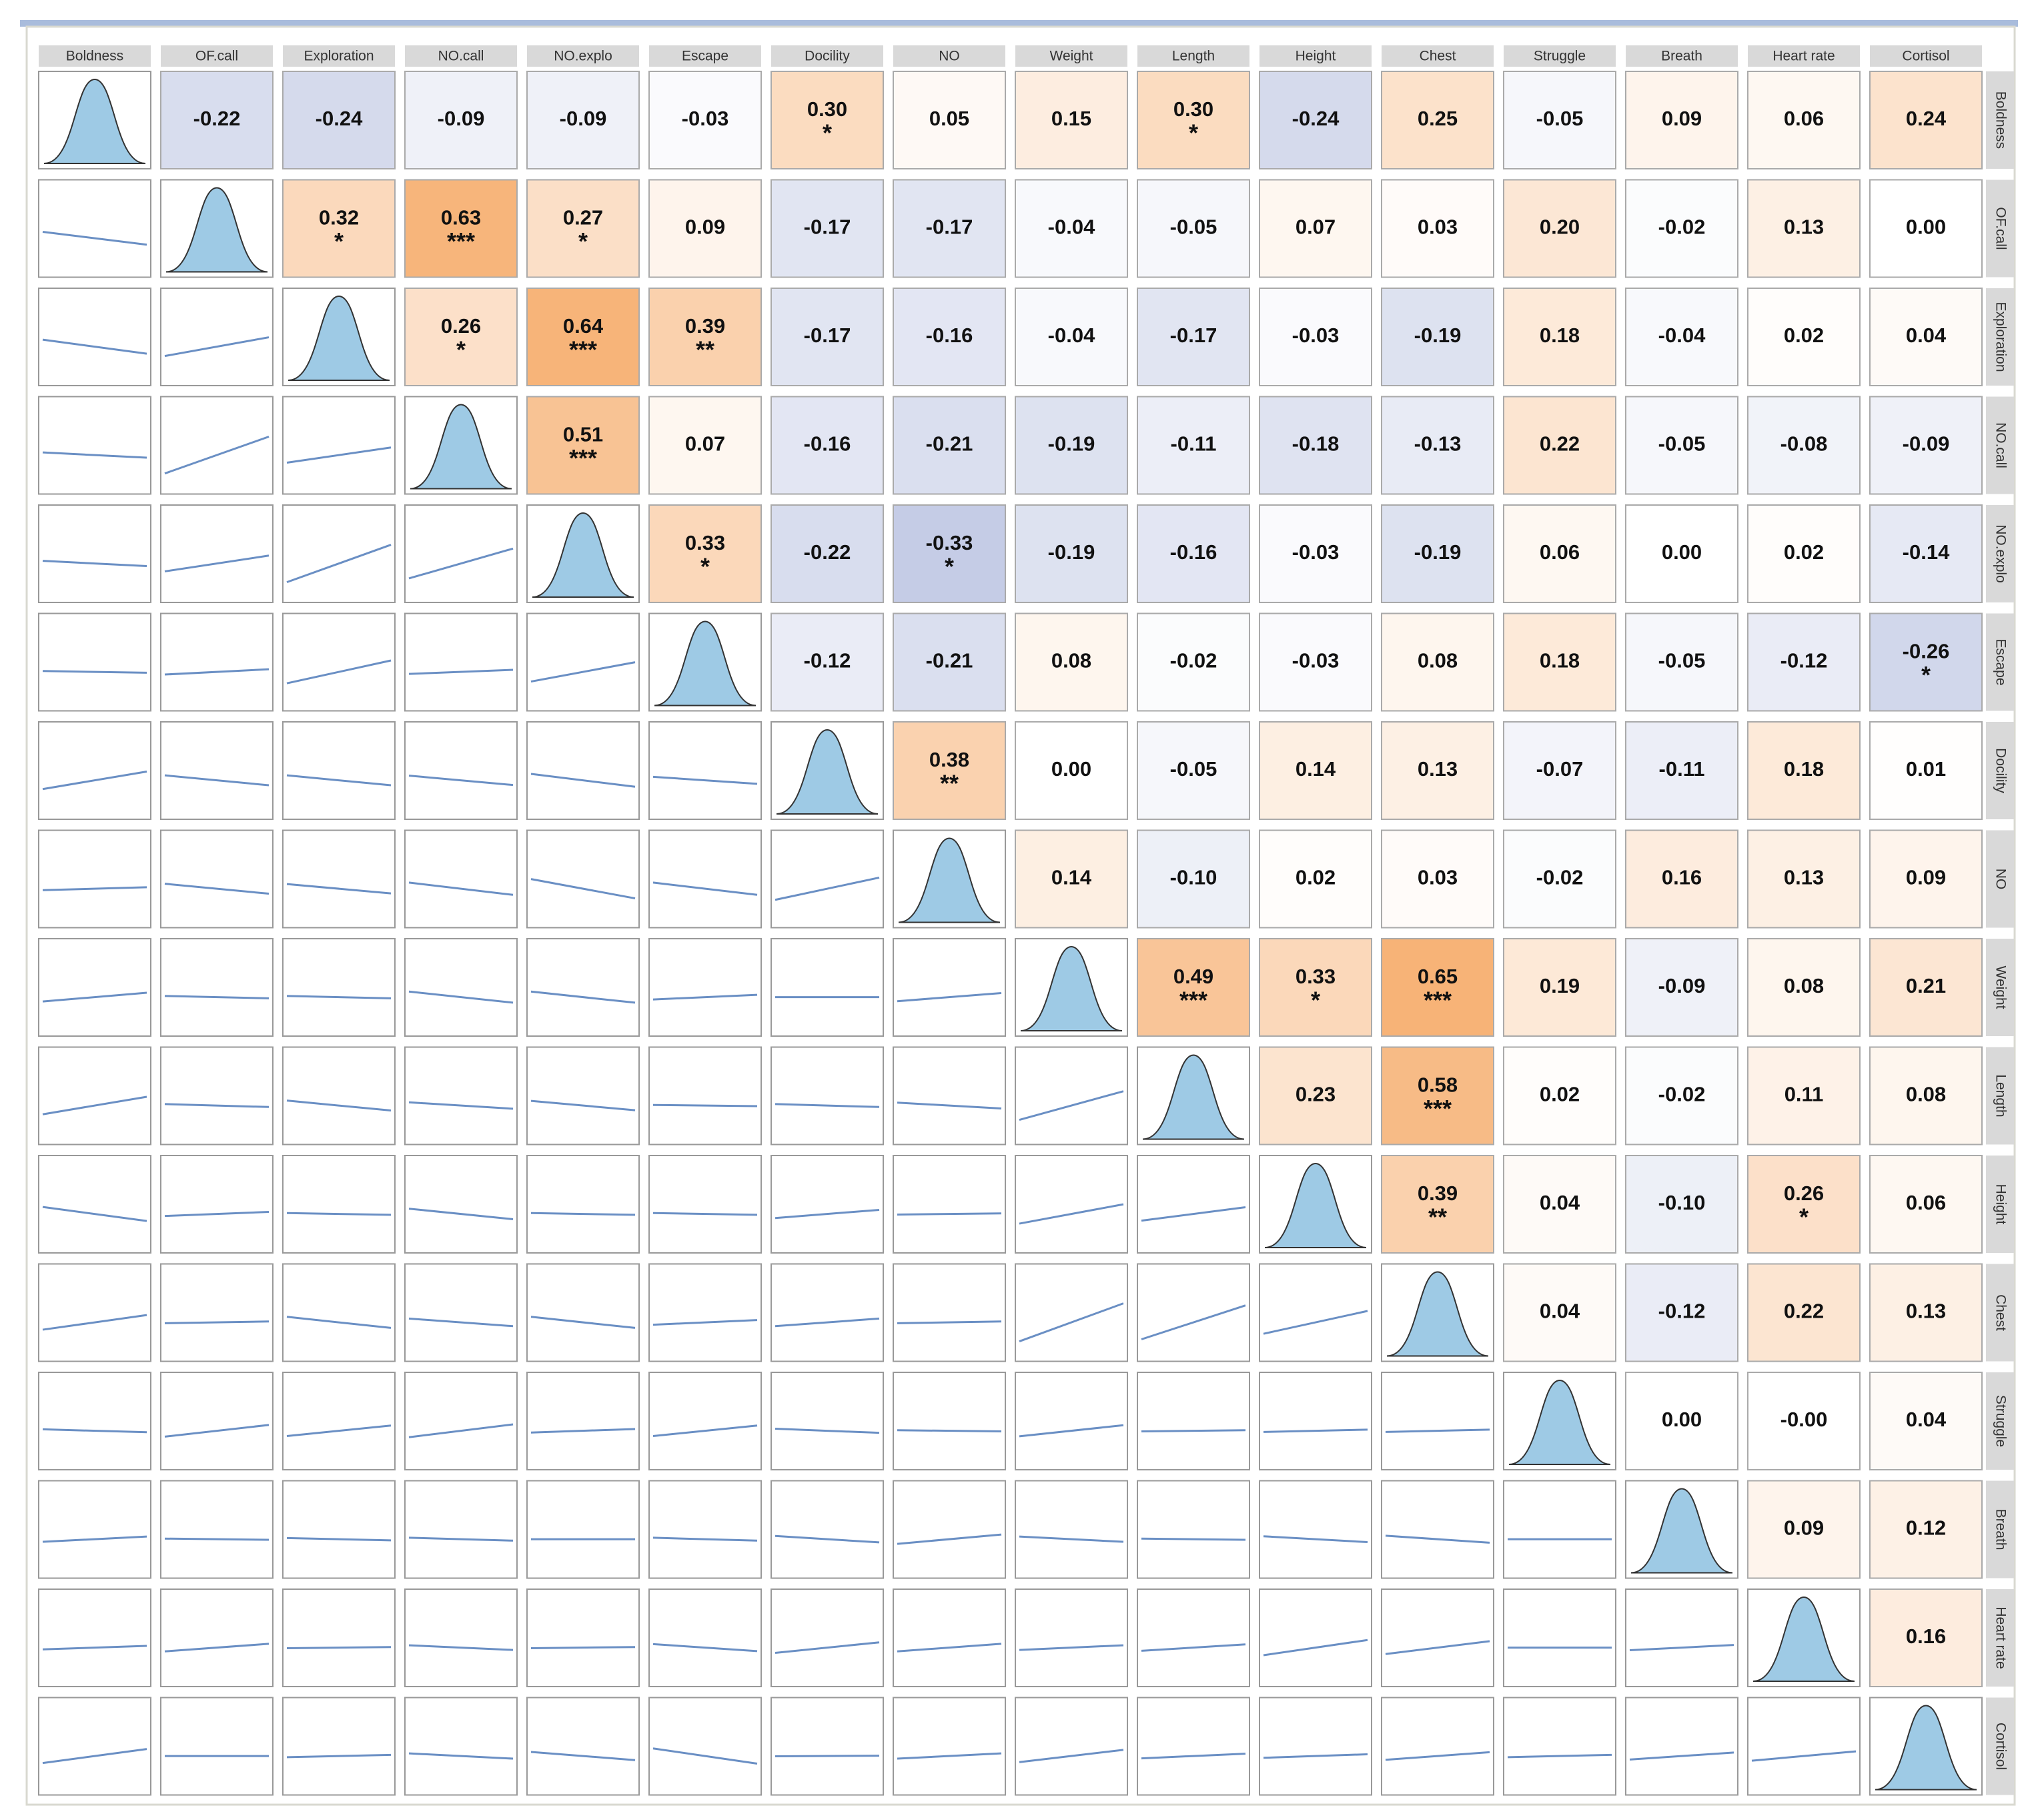 This screenshot has height=1820, width=2038. Describe the element at coordinates (2000, 1529) in the screenshot. I see `row-label: Breath` at that location.